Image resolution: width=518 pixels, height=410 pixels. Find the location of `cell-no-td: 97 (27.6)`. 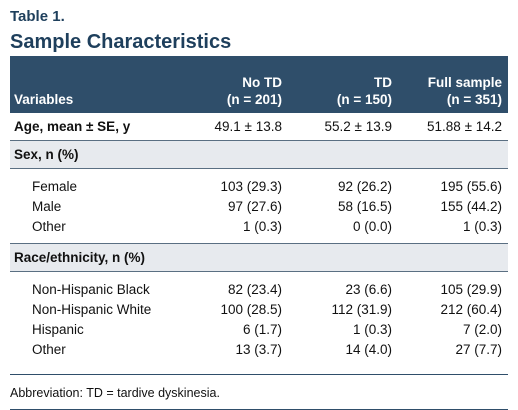

cell-no-td: 97 (27.6) is located at coordinates (254, 206).